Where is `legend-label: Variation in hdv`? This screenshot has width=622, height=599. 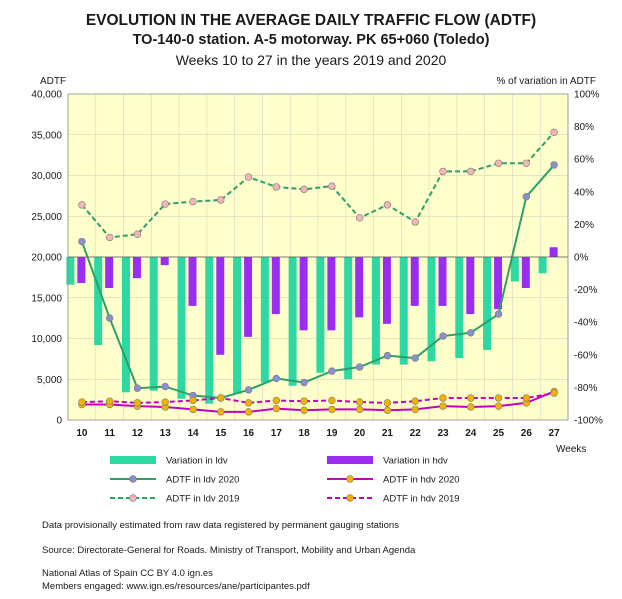 legend-label: Variation in hdv is located at coordinates (415, 461).